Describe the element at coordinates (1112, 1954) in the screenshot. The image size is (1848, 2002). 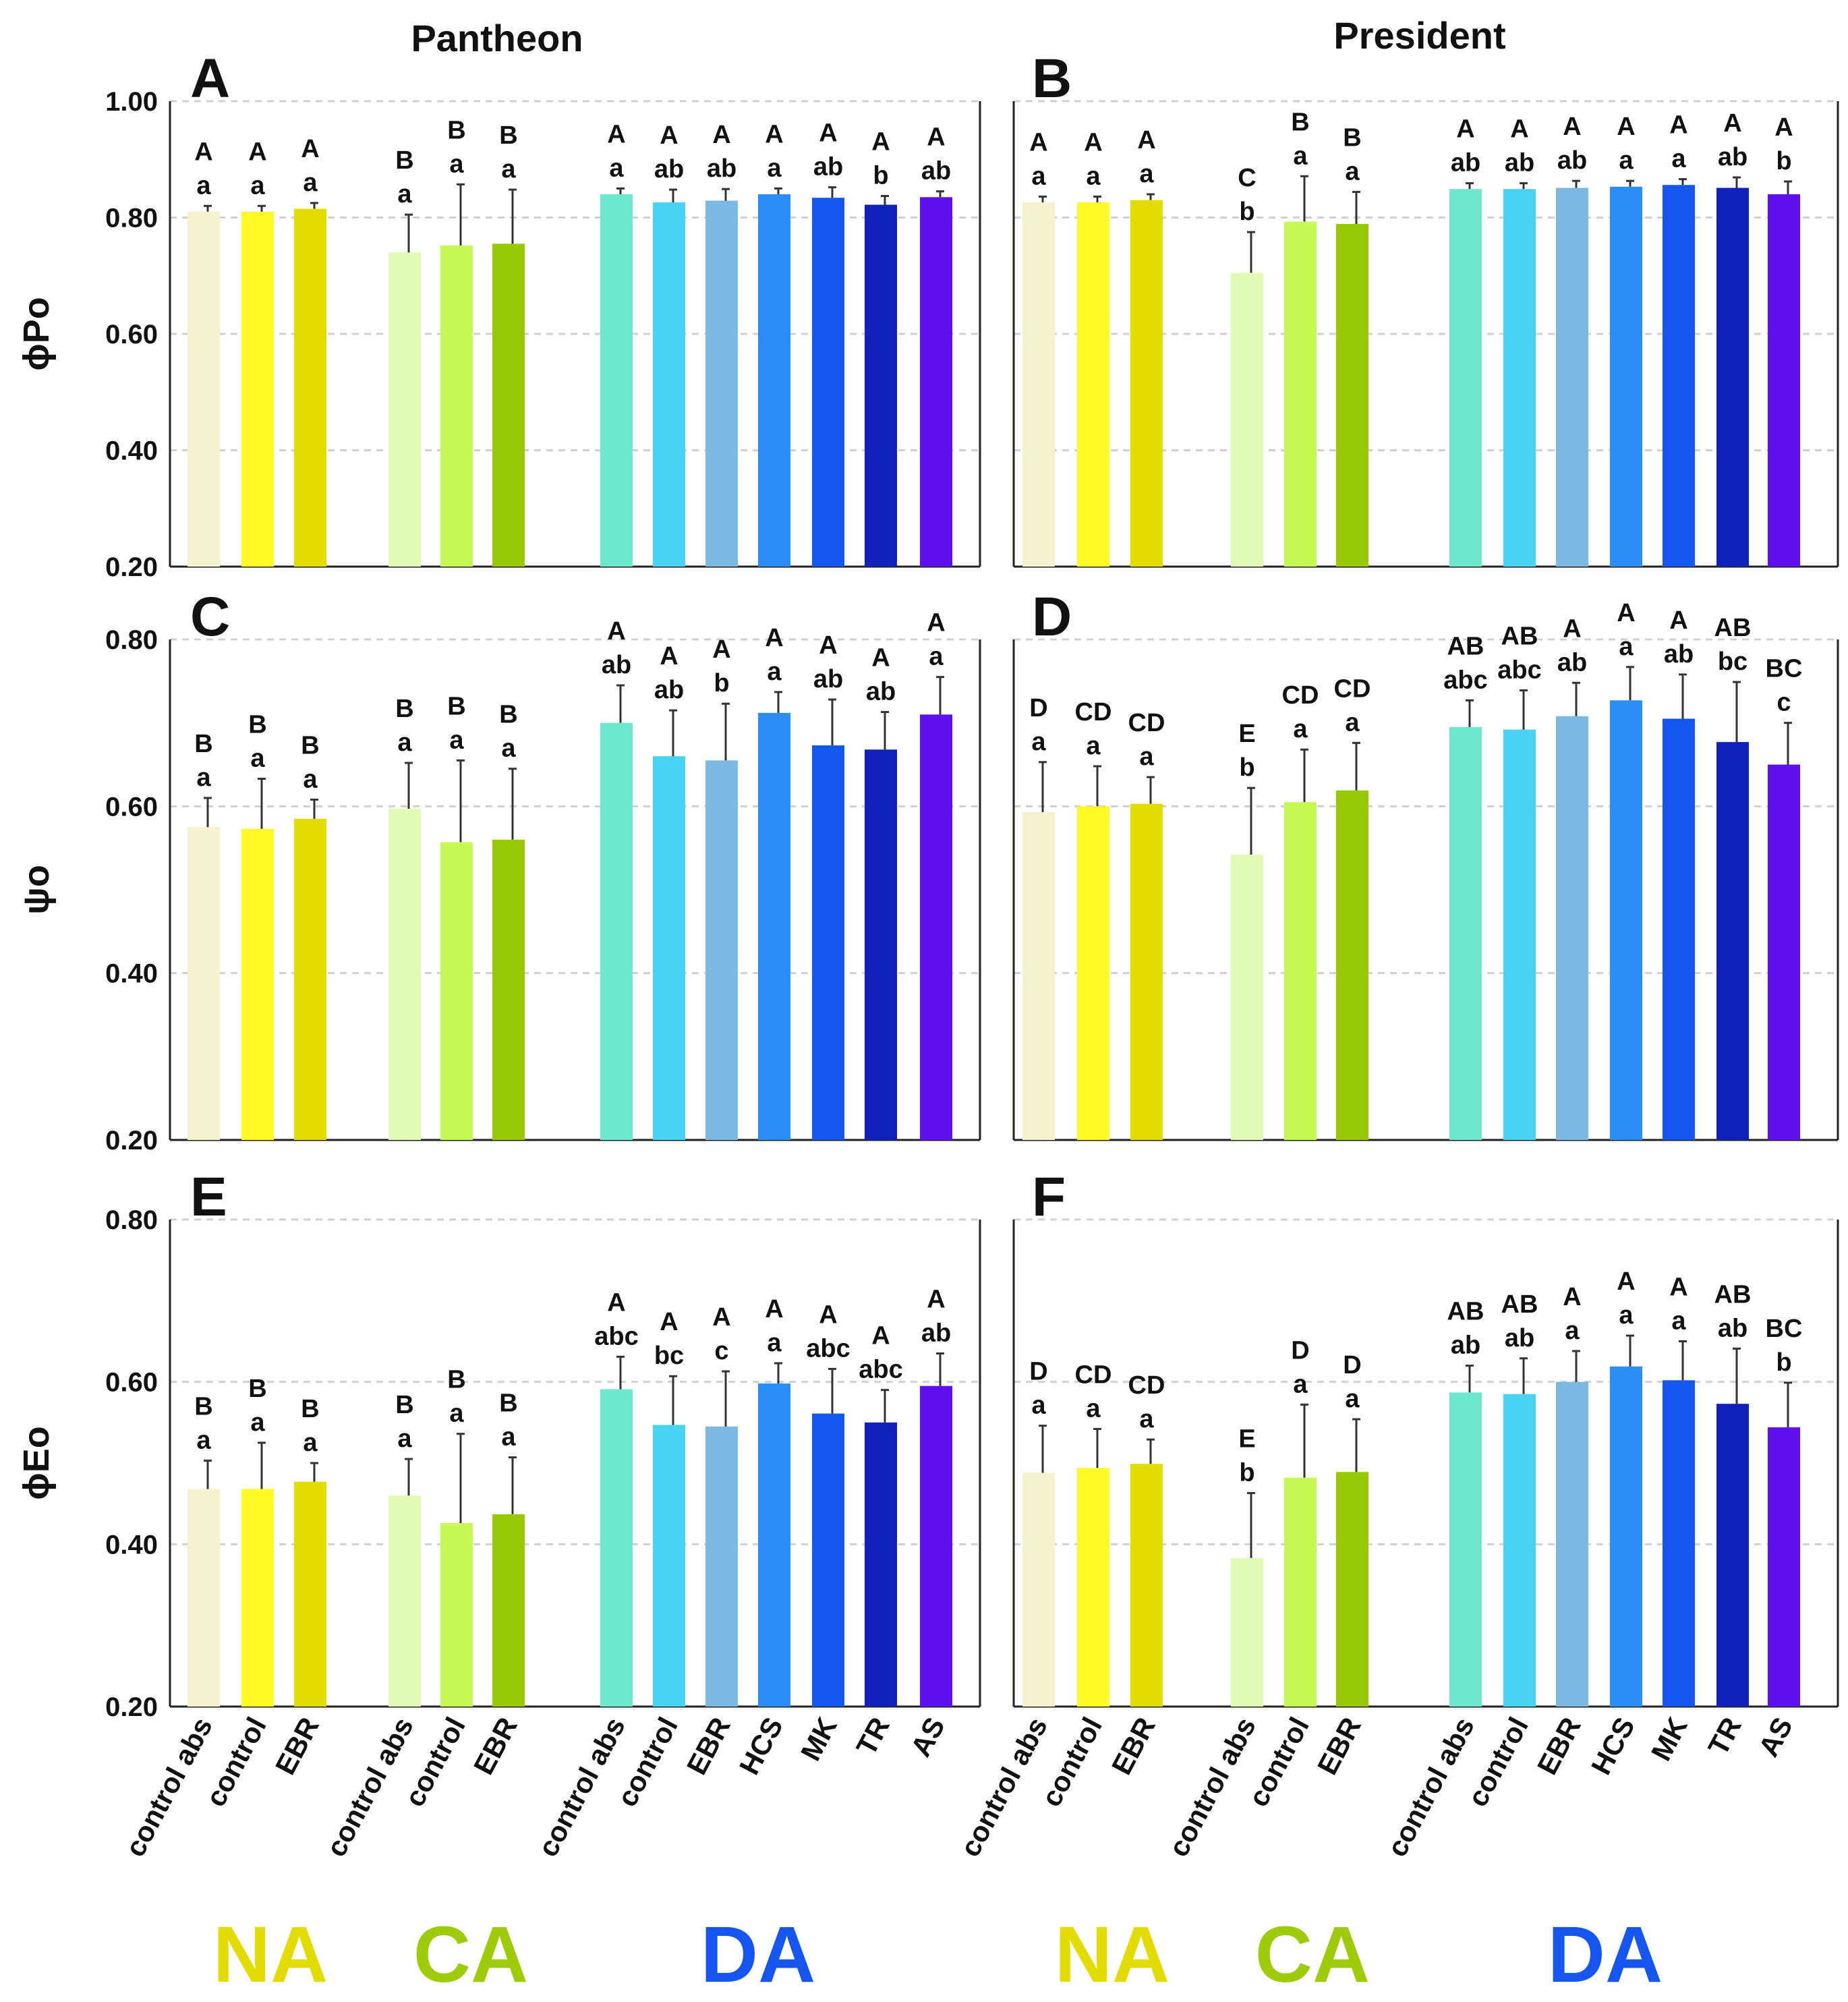
I see `group-label-na: NA` at that location.